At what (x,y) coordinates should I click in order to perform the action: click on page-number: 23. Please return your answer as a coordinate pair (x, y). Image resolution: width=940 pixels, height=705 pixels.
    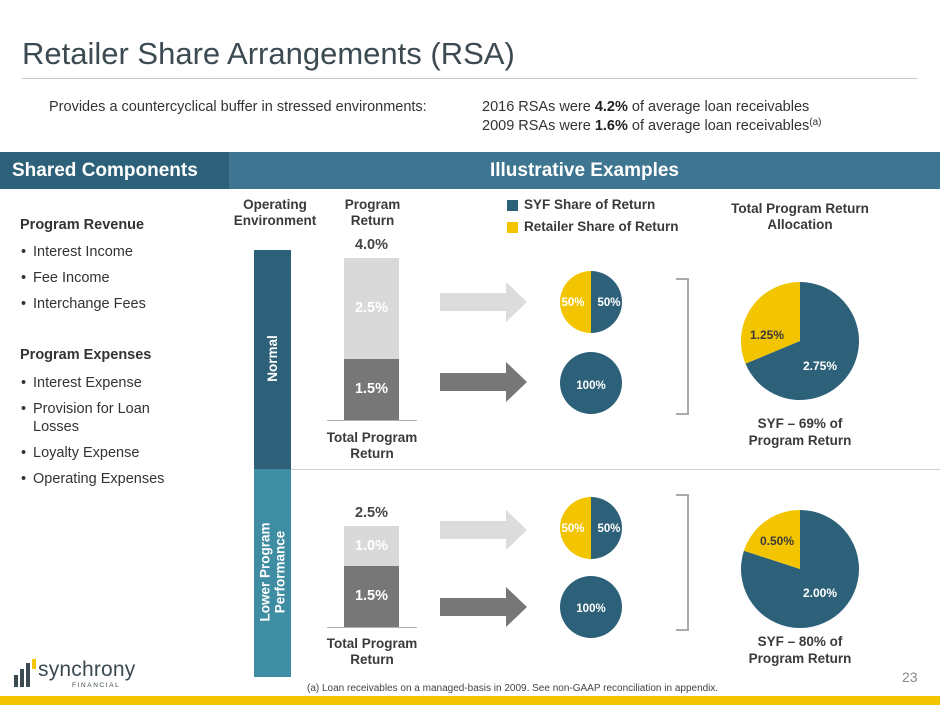
    Looking at the image, I should click on (910, 677).